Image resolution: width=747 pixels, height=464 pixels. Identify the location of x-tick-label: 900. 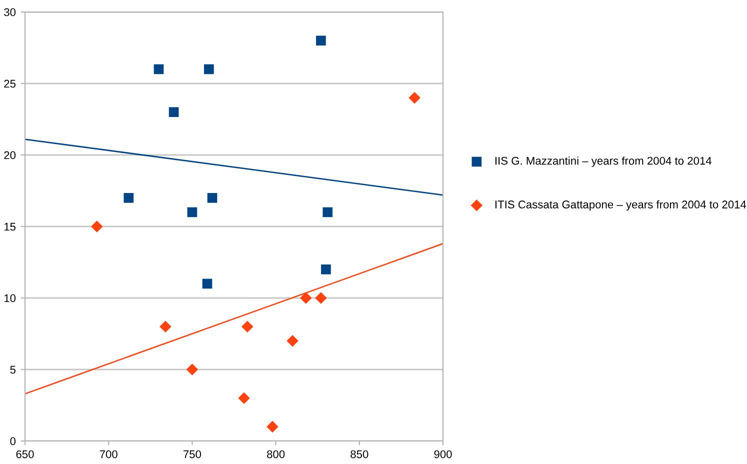
(443, 454).